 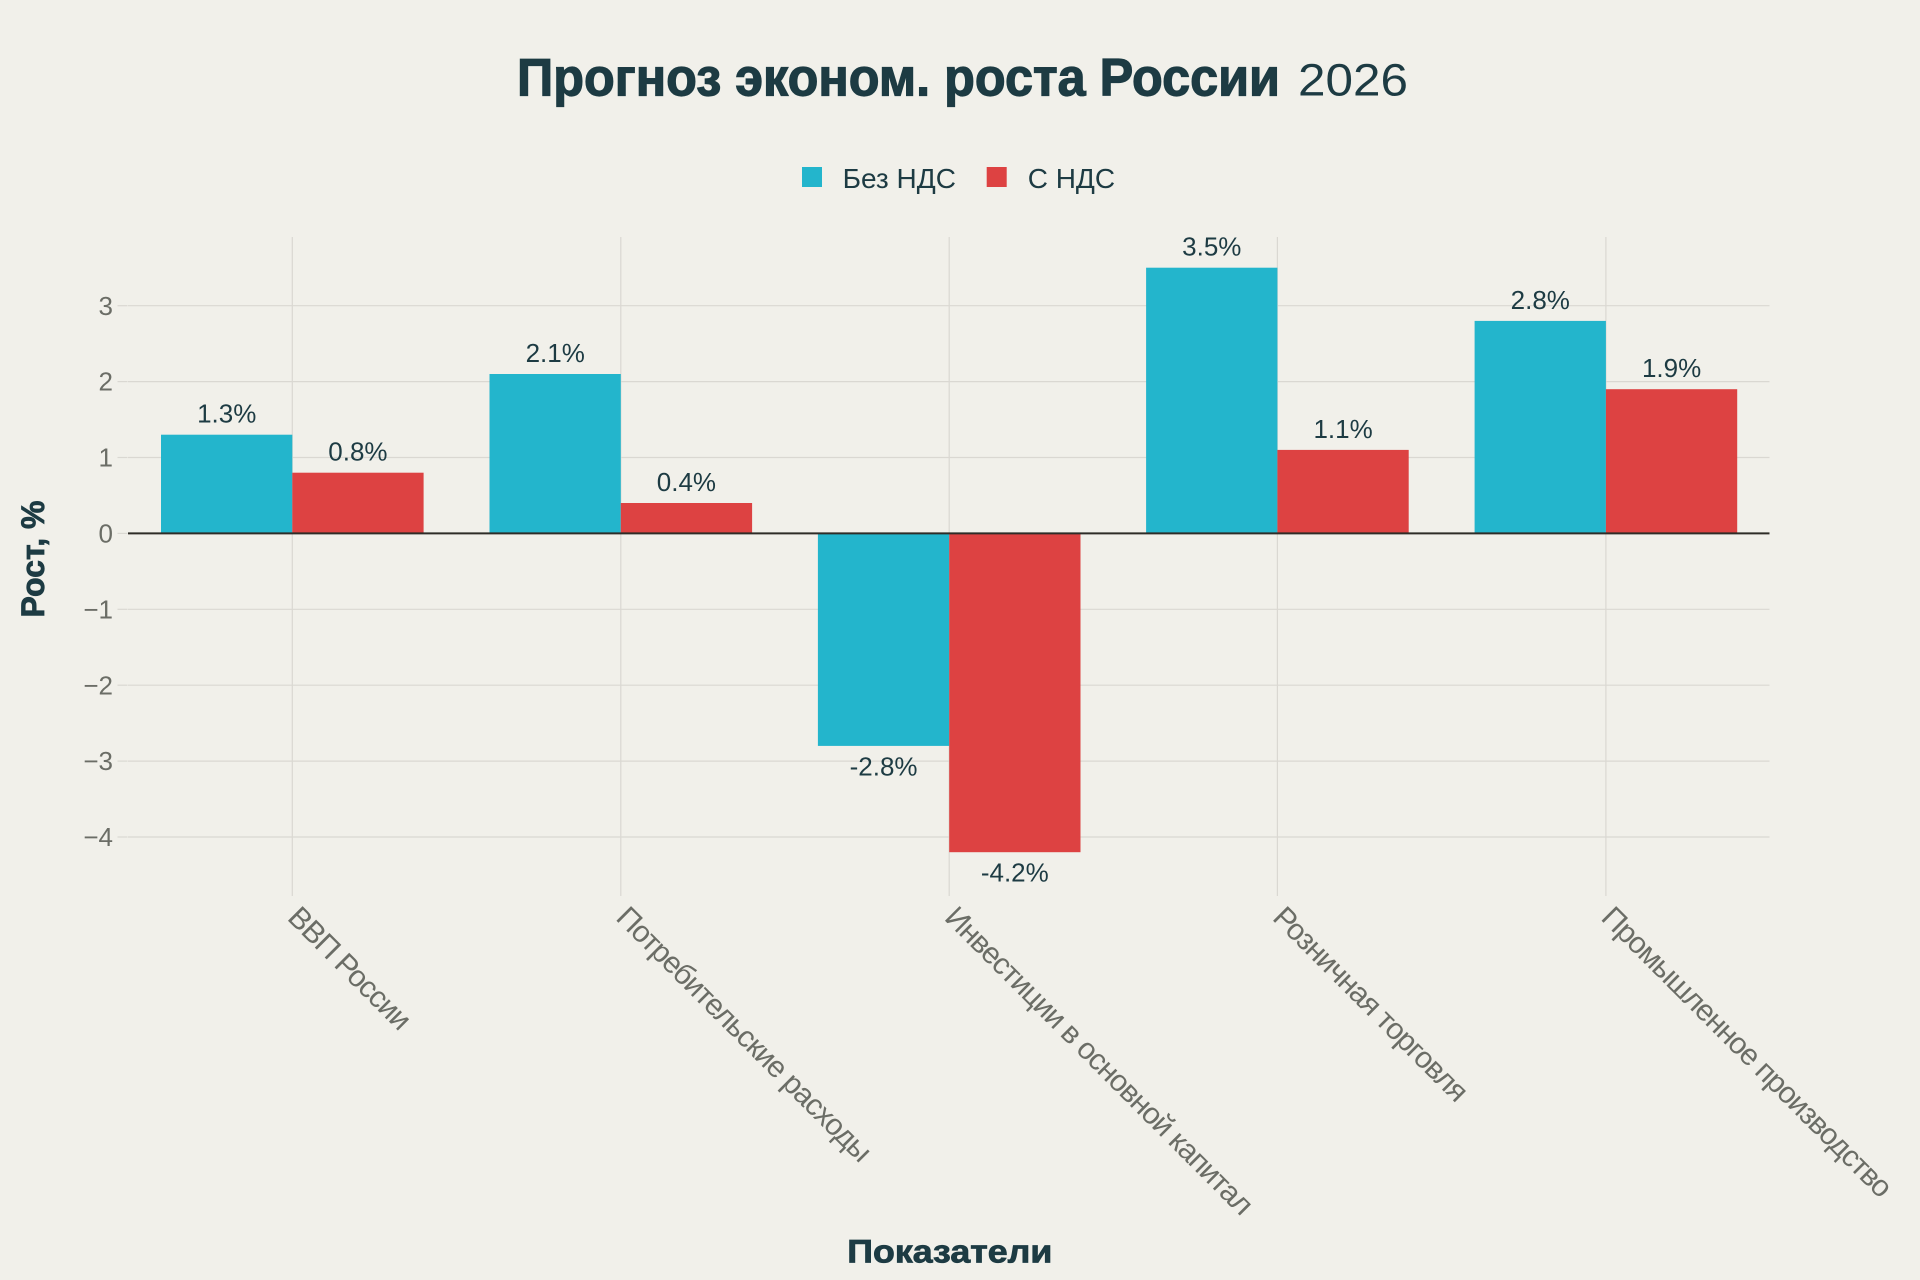 What do you see at coordinates (106, 534) in the screenshot?
I see `svg-text: 0` at bounding box center [106, 534].